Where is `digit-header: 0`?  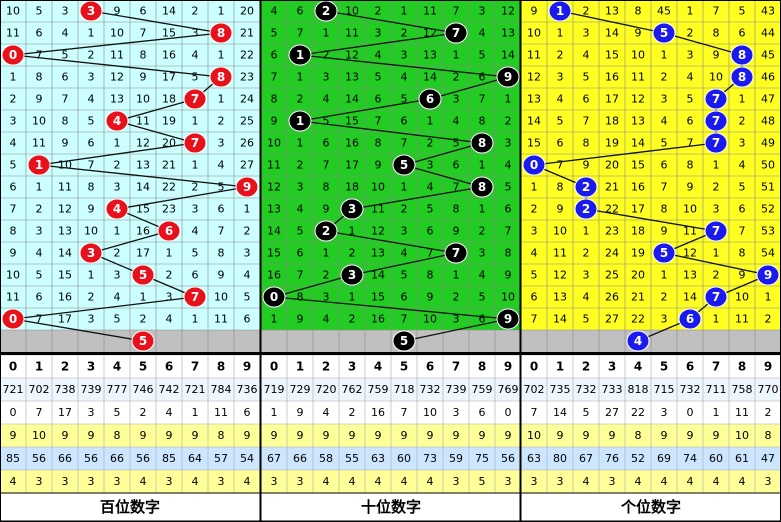 digit-header: 0 is located at coordinates (274, 367).